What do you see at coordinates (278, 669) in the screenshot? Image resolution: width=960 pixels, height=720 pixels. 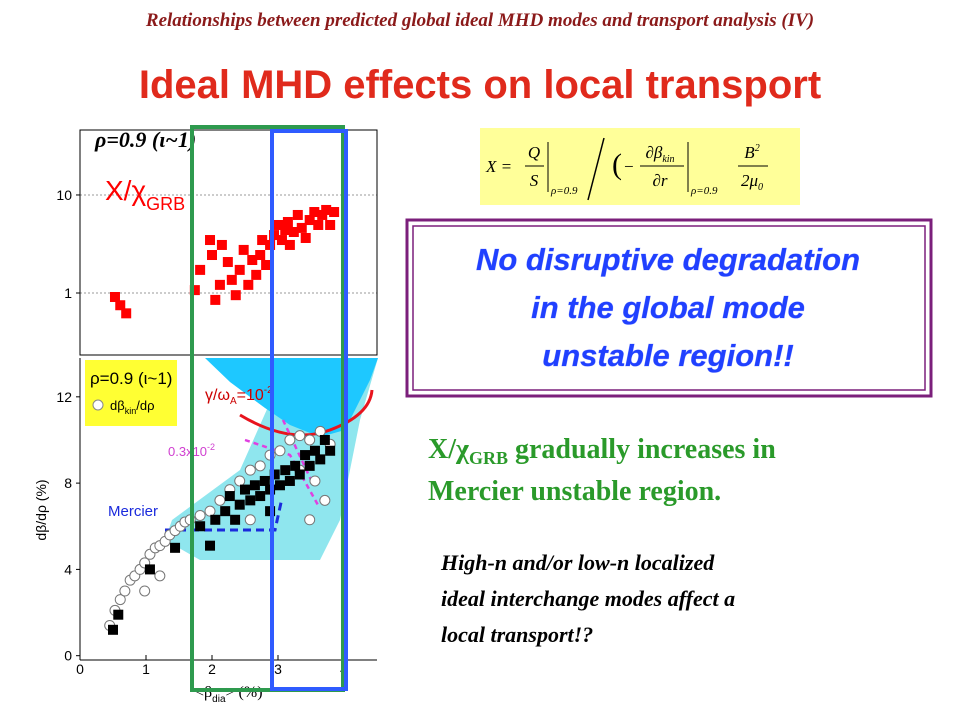 I see `x-tick-label: 3` at bounding box center [278, 669].